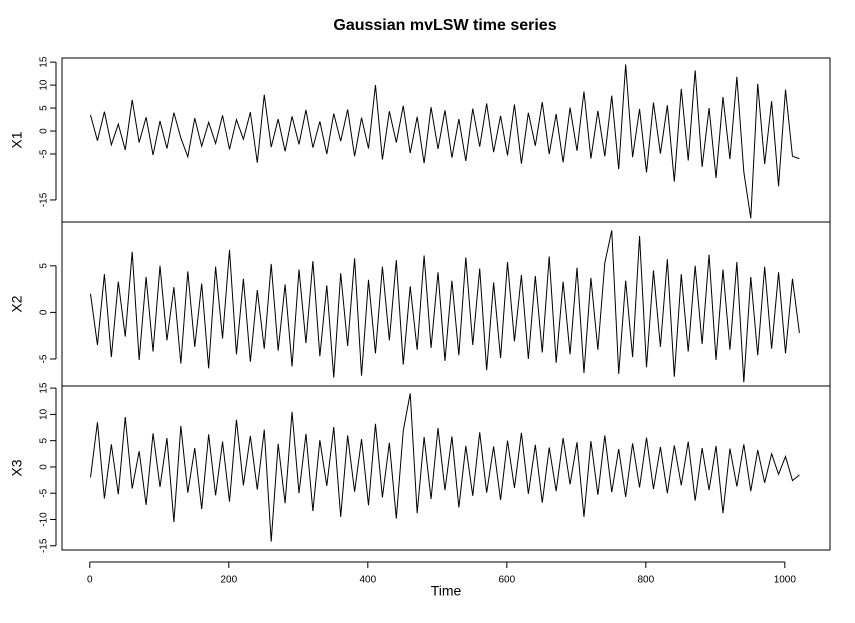 This screenshot has height=623, width=855. What do you see at coordinates (444, 25) in the screenshot?
I see `chart-title: Gaussian mvLSW time series` at bounding box center [444, 25].